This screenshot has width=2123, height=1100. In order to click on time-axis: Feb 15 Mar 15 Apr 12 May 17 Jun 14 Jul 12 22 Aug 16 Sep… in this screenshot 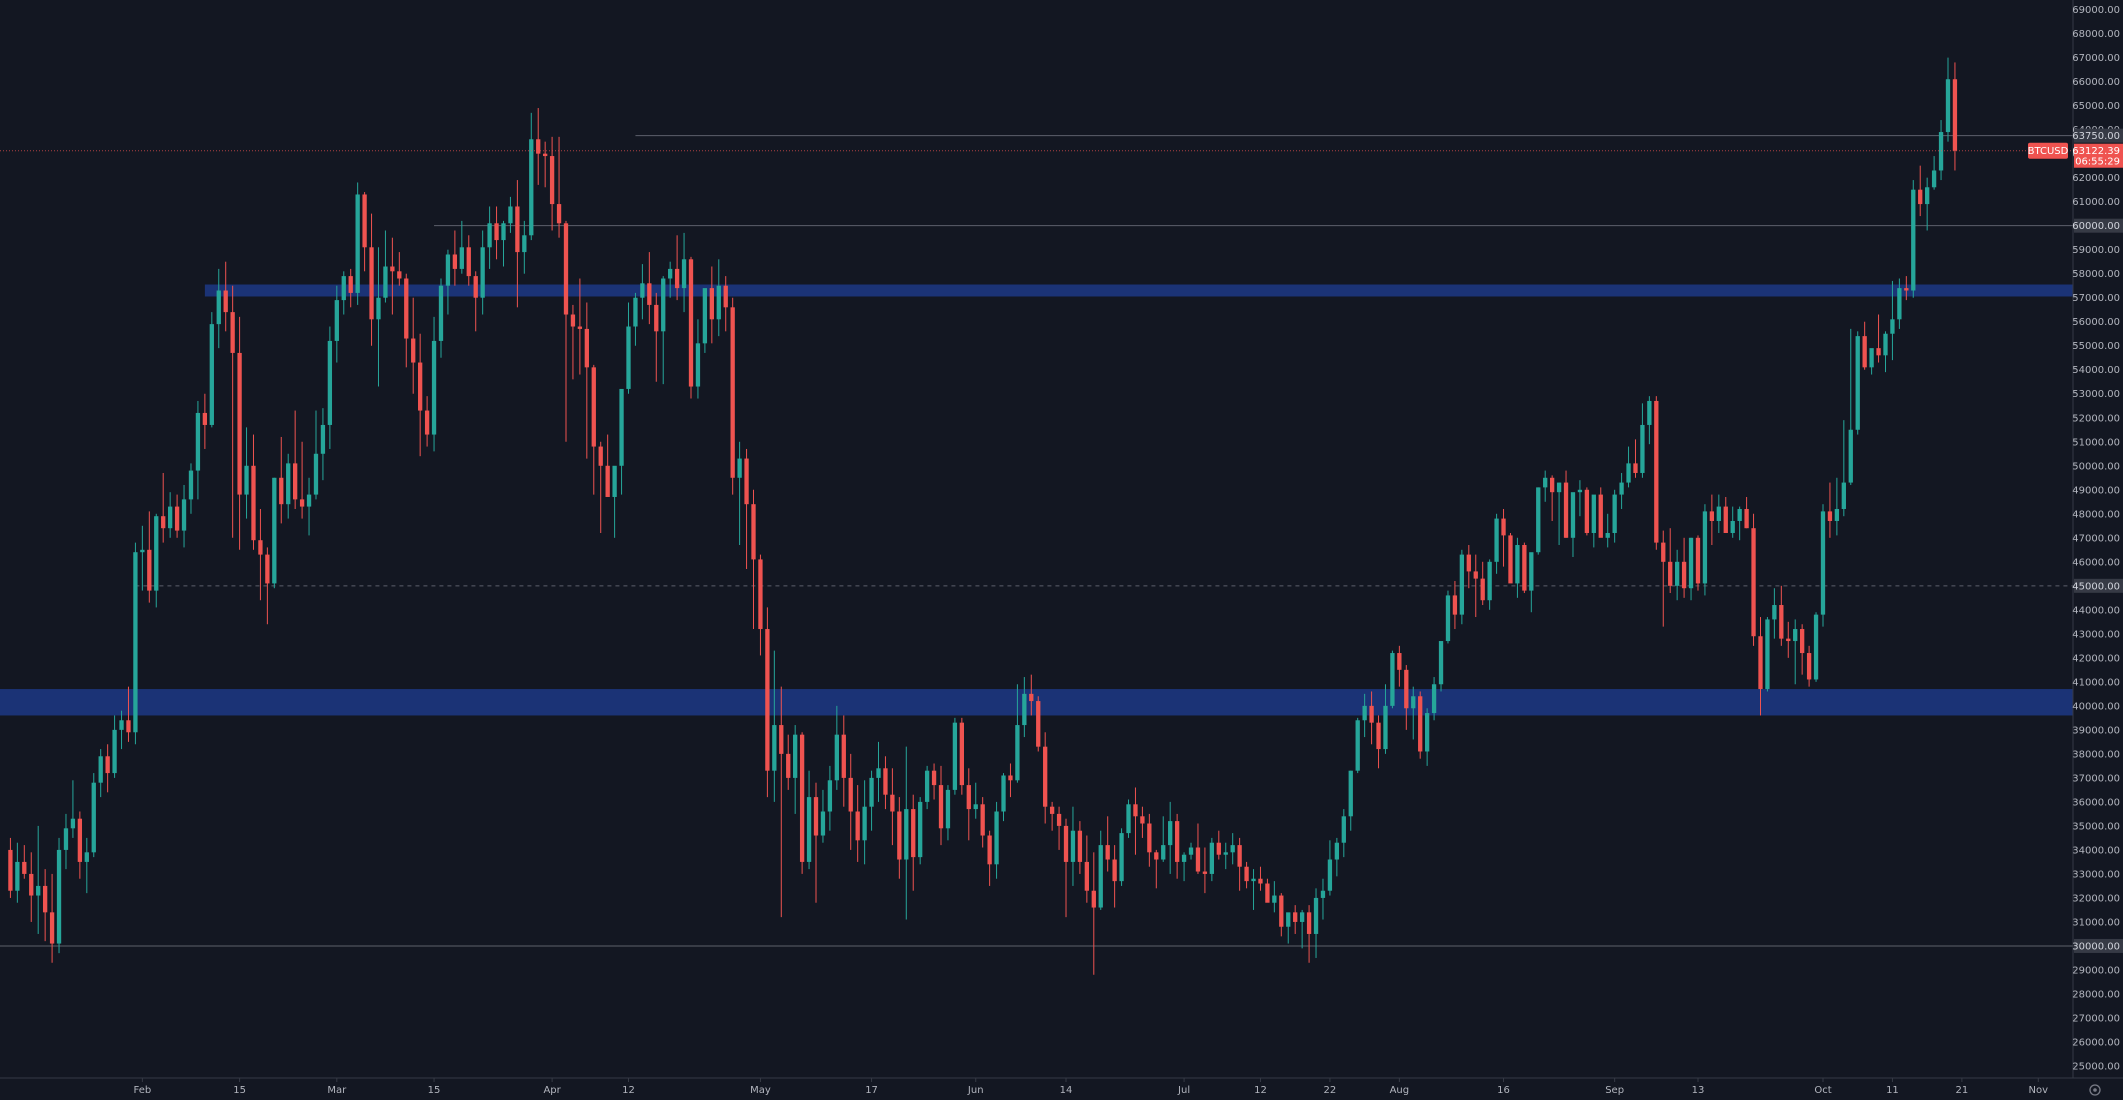, I will do `click(1061, 1088)`.